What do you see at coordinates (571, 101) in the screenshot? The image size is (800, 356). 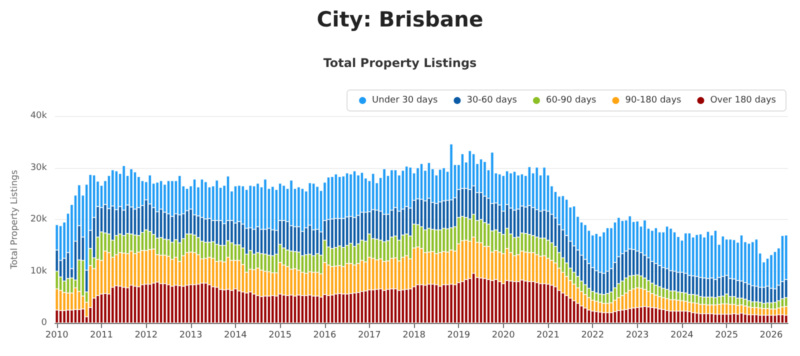 I see `legend-label: 60-90 days` at bounding box center [571, 101].